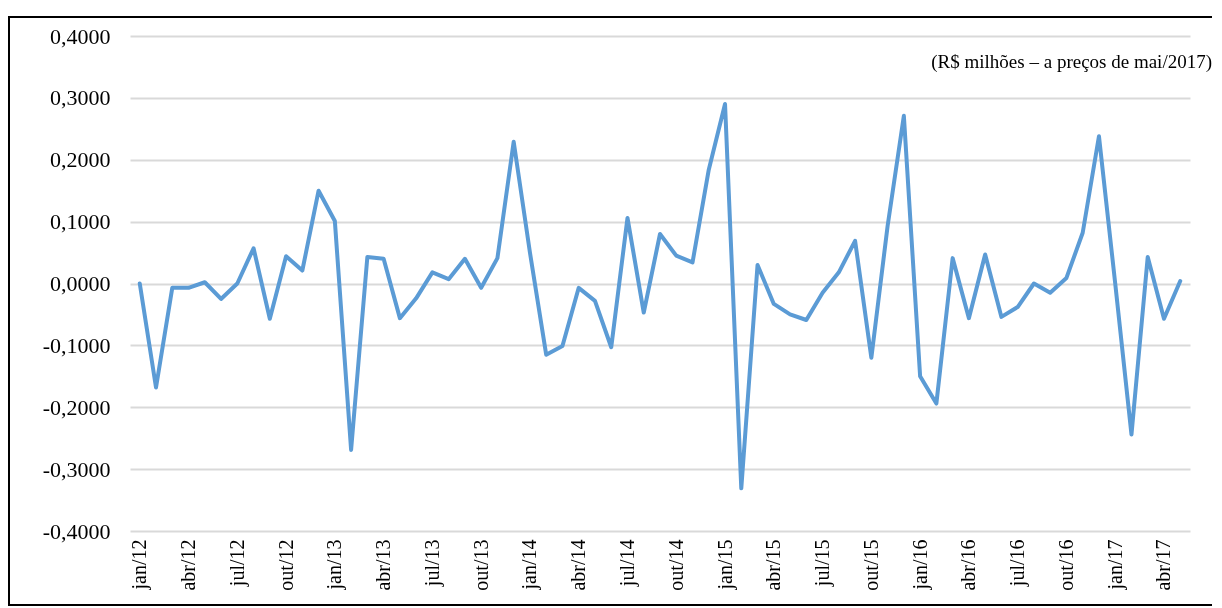  Describe the element at coordinates (725, 565) in the screenshot. I see `x-tick-label: jan/15` at that location.